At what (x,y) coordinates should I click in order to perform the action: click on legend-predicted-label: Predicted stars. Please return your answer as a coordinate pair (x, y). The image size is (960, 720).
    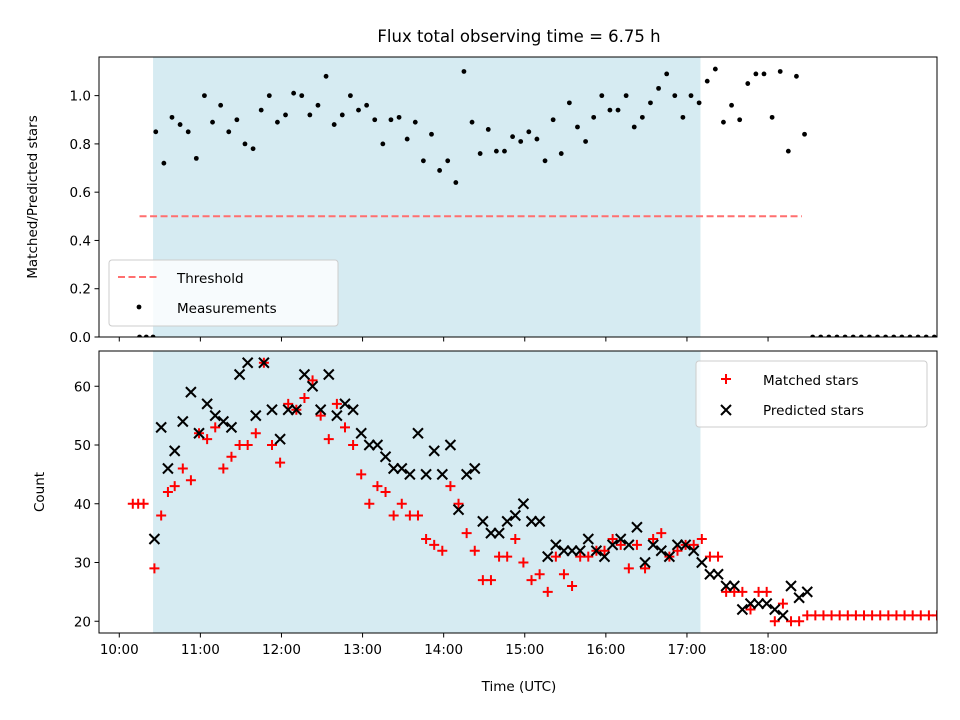
    Looking at the image, I should click on (813, 411).